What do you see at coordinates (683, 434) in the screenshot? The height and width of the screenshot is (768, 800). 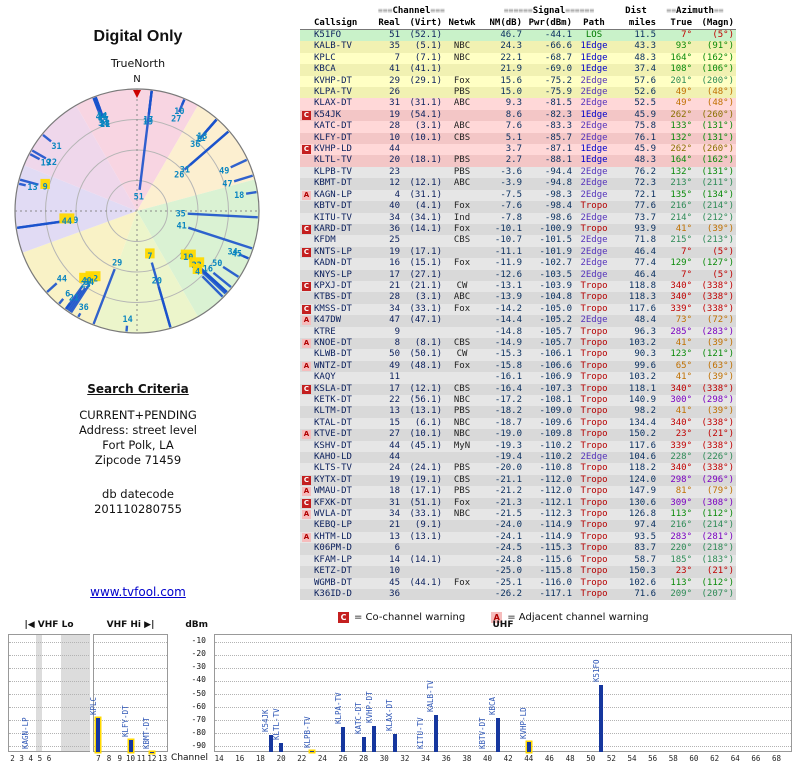 I see `azimuth-true: 23°` at bounding box center [683, 434].